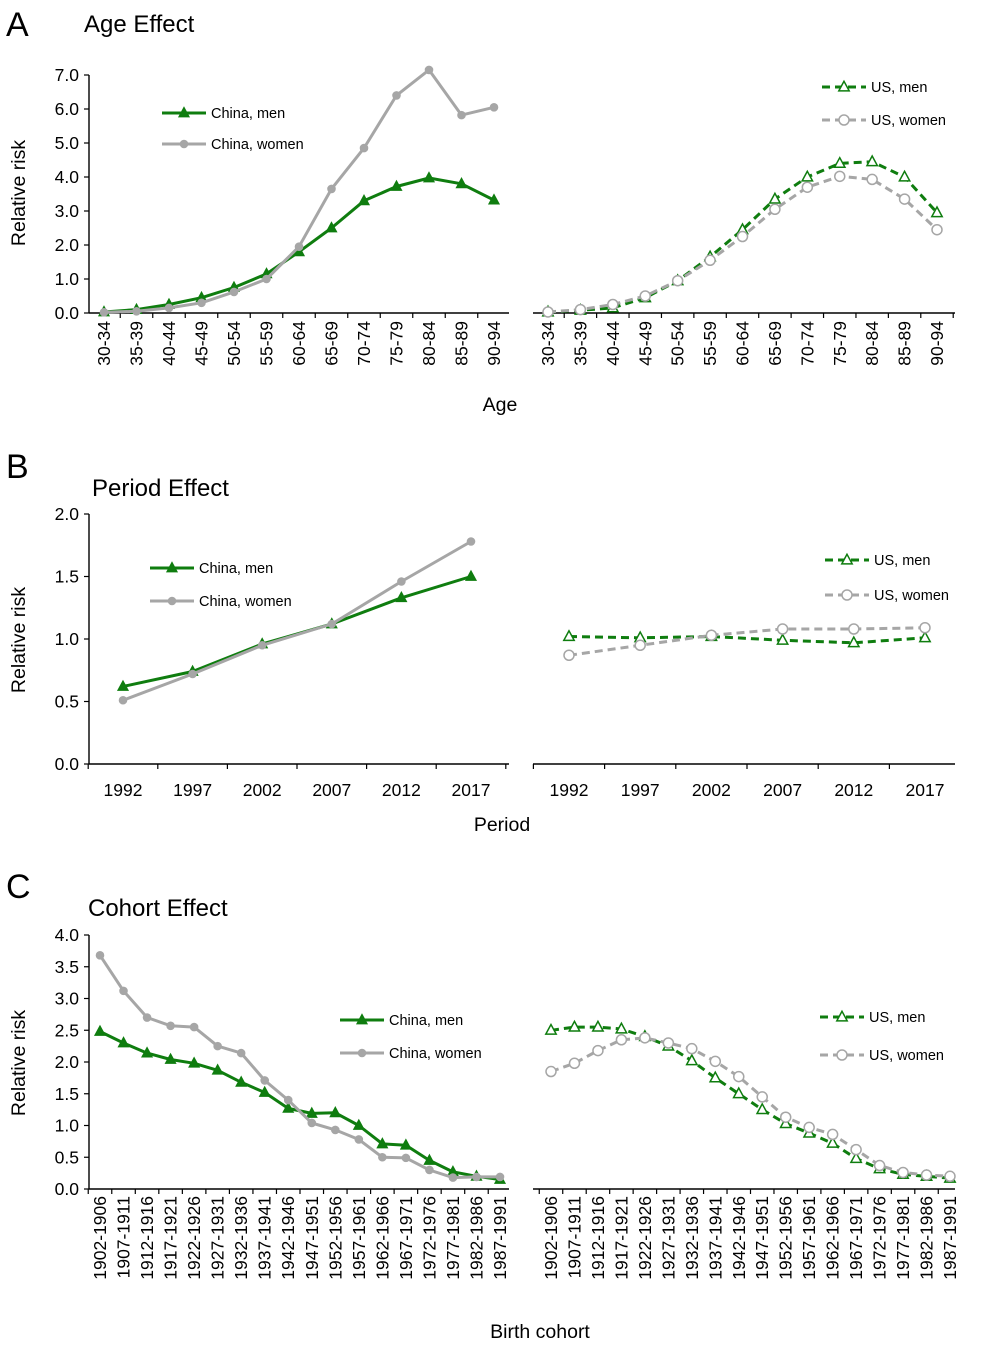 Image resolution: width=1000 pixels, height=1350 pixels. I want to click on x-tick-label: 1902-1906, so click(551, 1238).